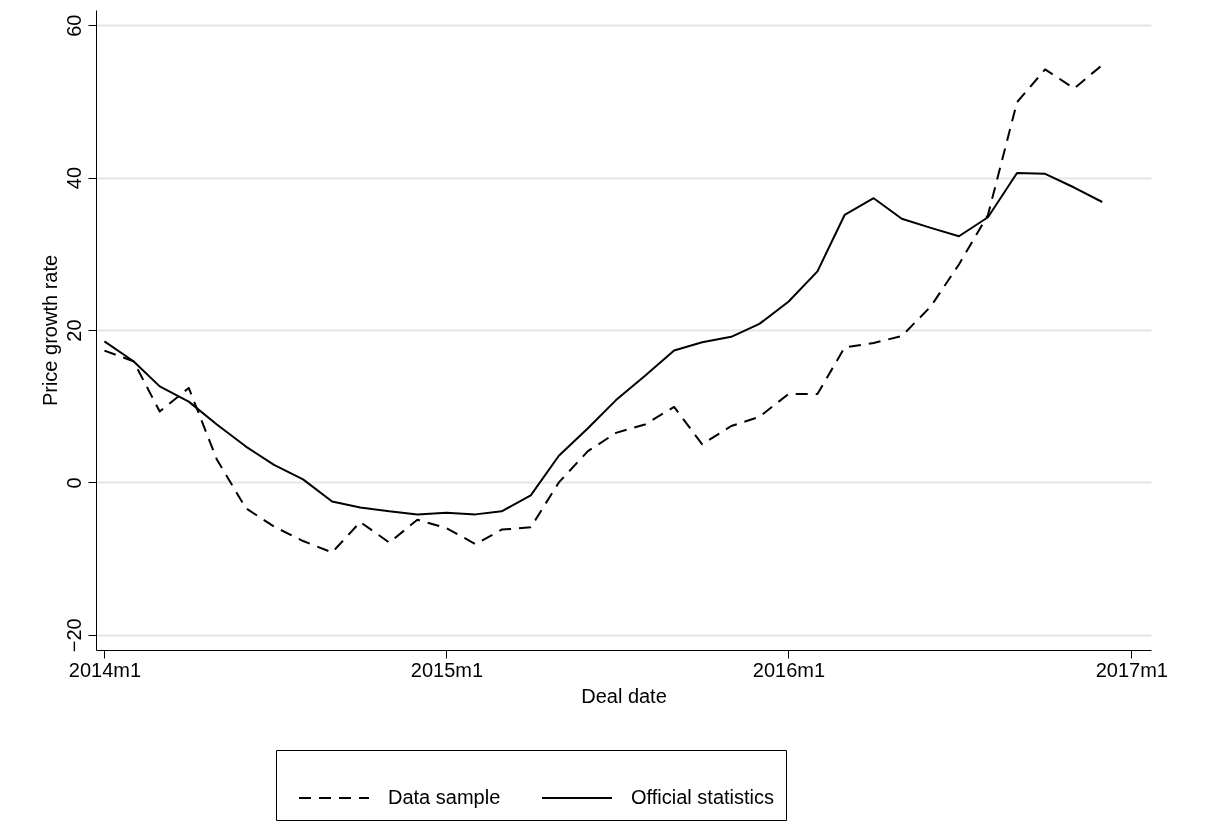 This screenshot has height=827, width=1215. I want to click on x-tick-label: 2014m1, so click(105, 669).